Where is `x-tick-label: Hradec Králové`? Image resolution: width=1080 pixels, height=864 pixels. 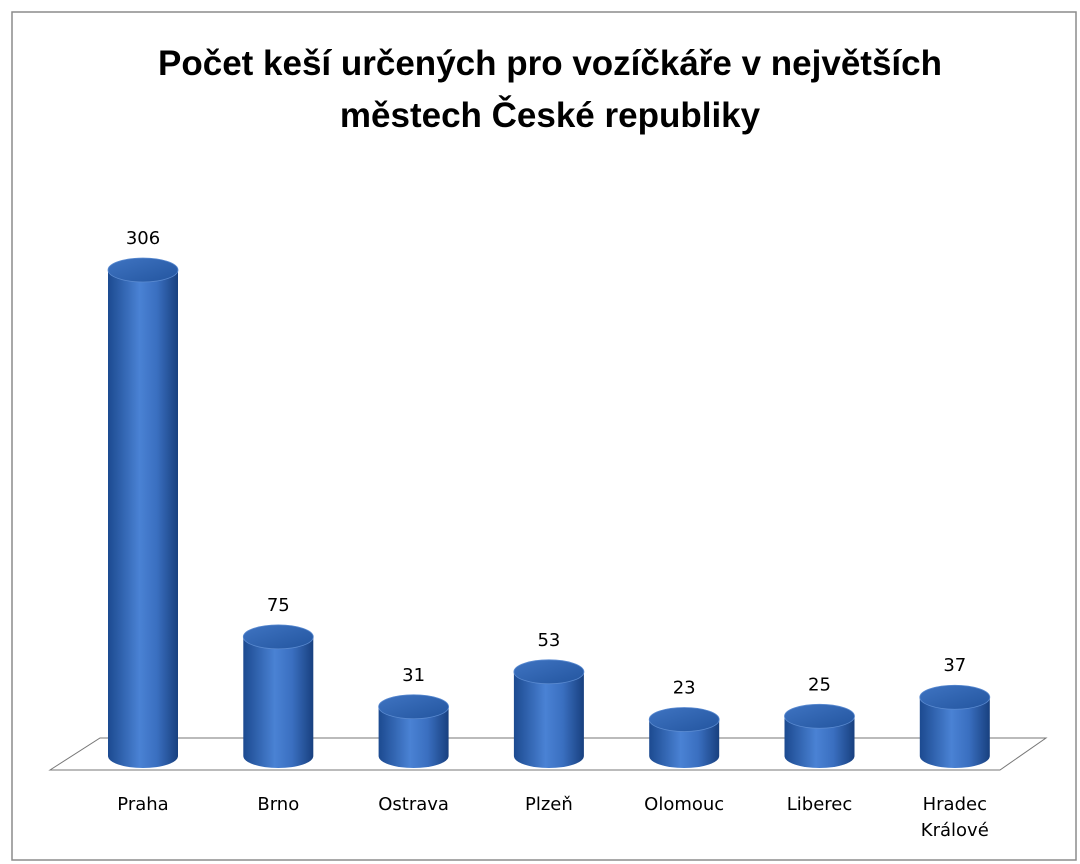
x-tick-label: Hradec Králové is located at coordinates (954, 817).